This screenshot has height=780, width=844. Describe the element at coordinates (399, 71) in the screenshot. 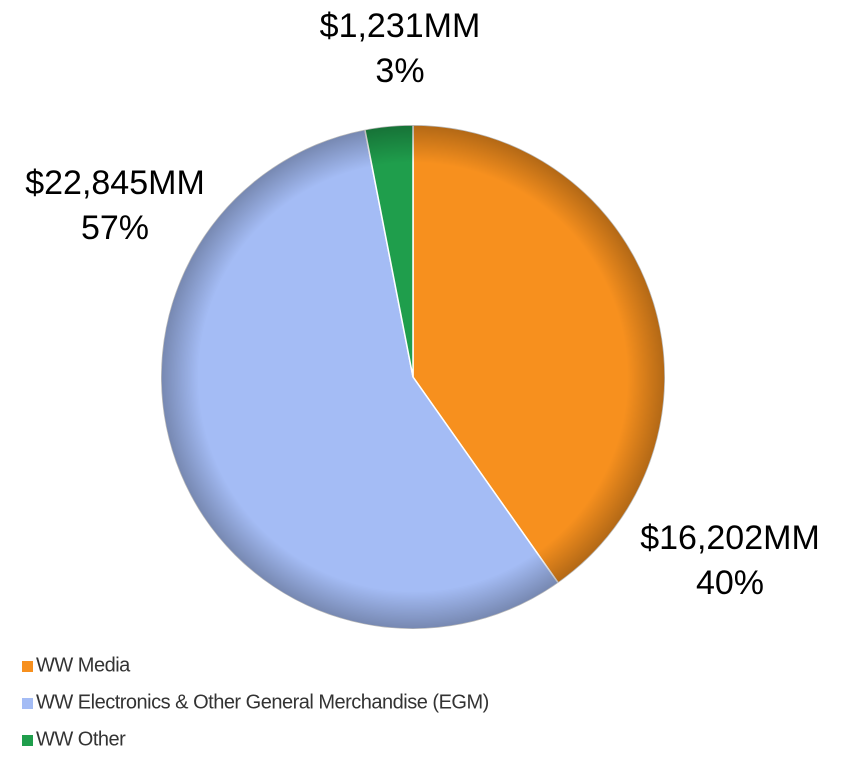

I see `percent-label: 3%` at that location.